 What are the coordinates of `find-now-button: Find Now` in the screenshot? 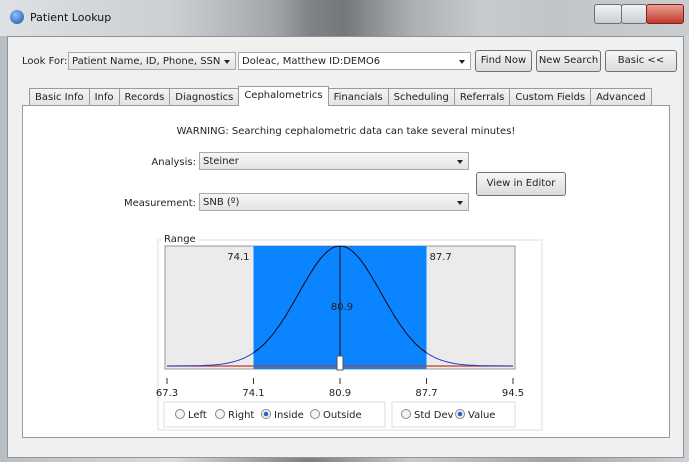 It's located at (503, 61).